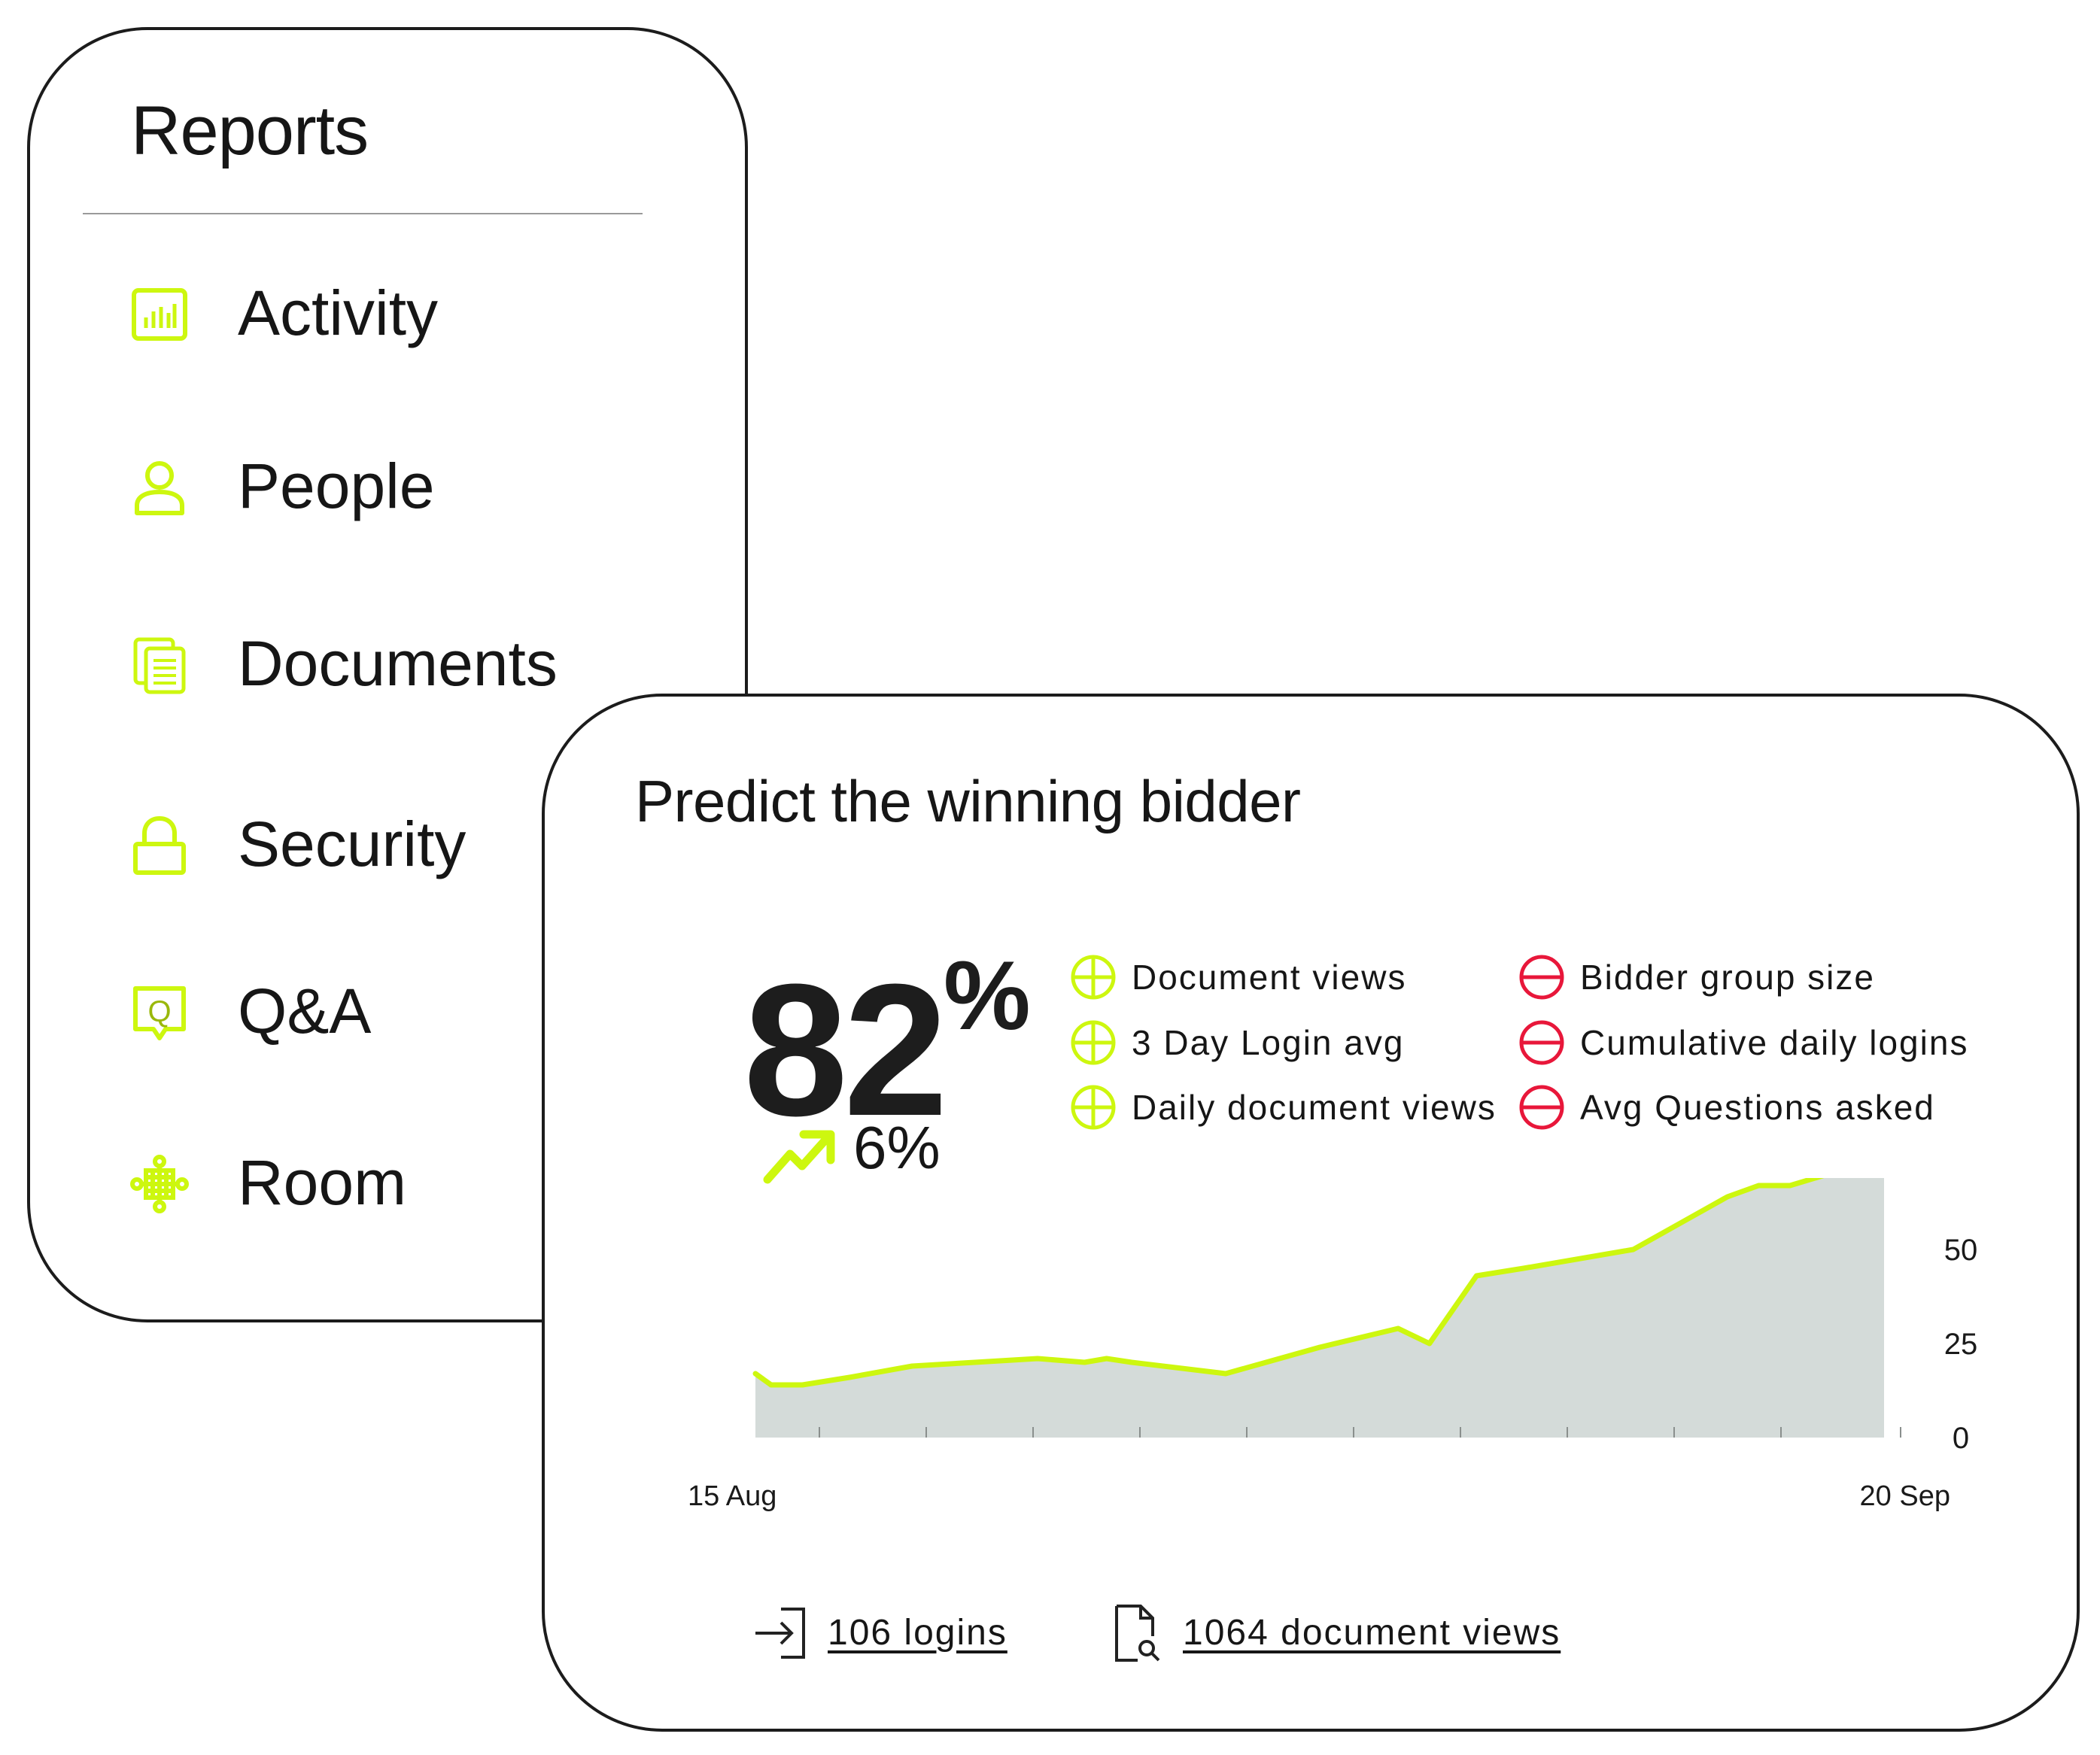 The image size is (2100, 1755). I want to click on nav-item-label: Security, so click(352, 844).